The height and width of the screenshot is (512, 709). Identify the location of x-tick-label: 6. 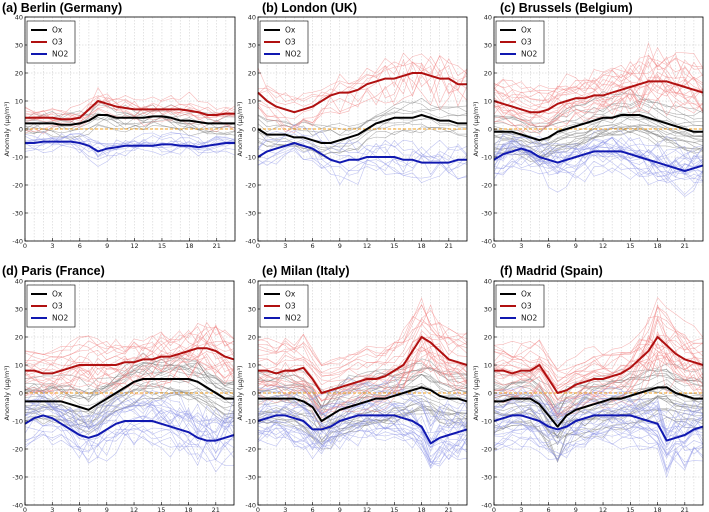
(312, 246).